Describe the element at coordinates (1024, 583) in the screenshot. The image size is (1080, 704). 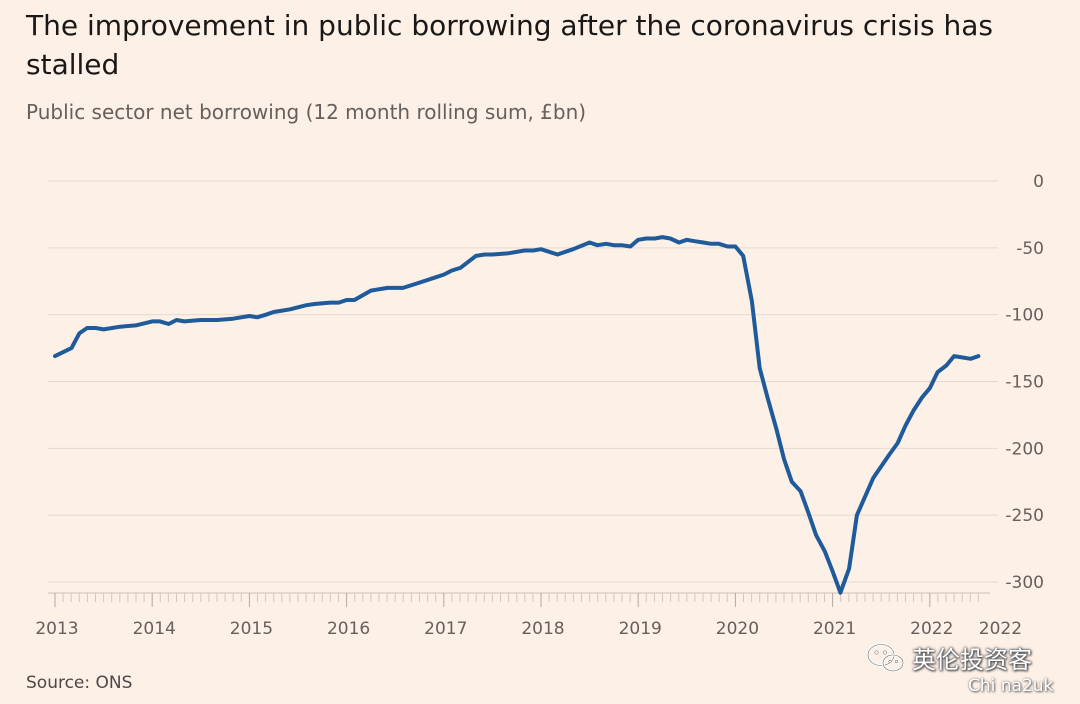
I see `y-tick-label: -300` at that location.